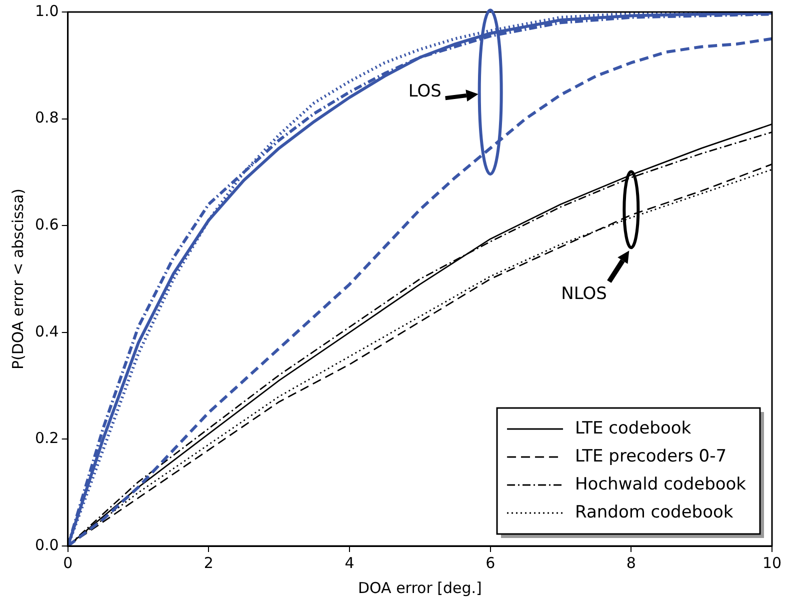  What do you see at coordinates (46, 438) in the screenshot?
I see `y-tick-label: 0.2` at bounding box center [46, 438].